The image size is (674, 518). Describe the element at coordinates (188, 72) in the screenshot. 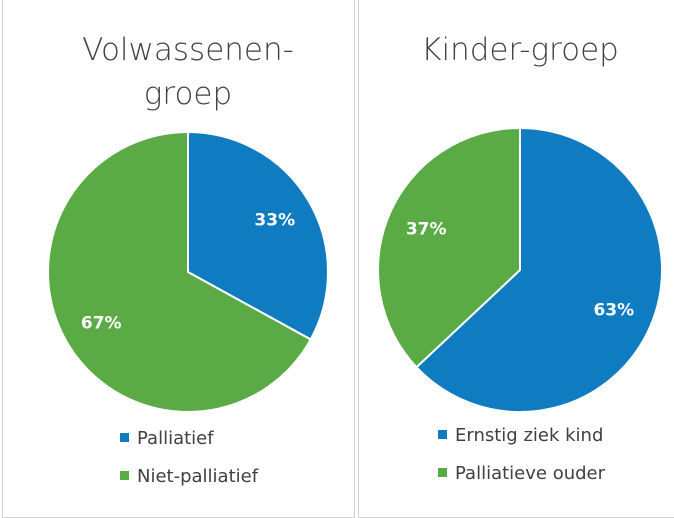

I see `chart-title: Volwassenen-groep` at that location.